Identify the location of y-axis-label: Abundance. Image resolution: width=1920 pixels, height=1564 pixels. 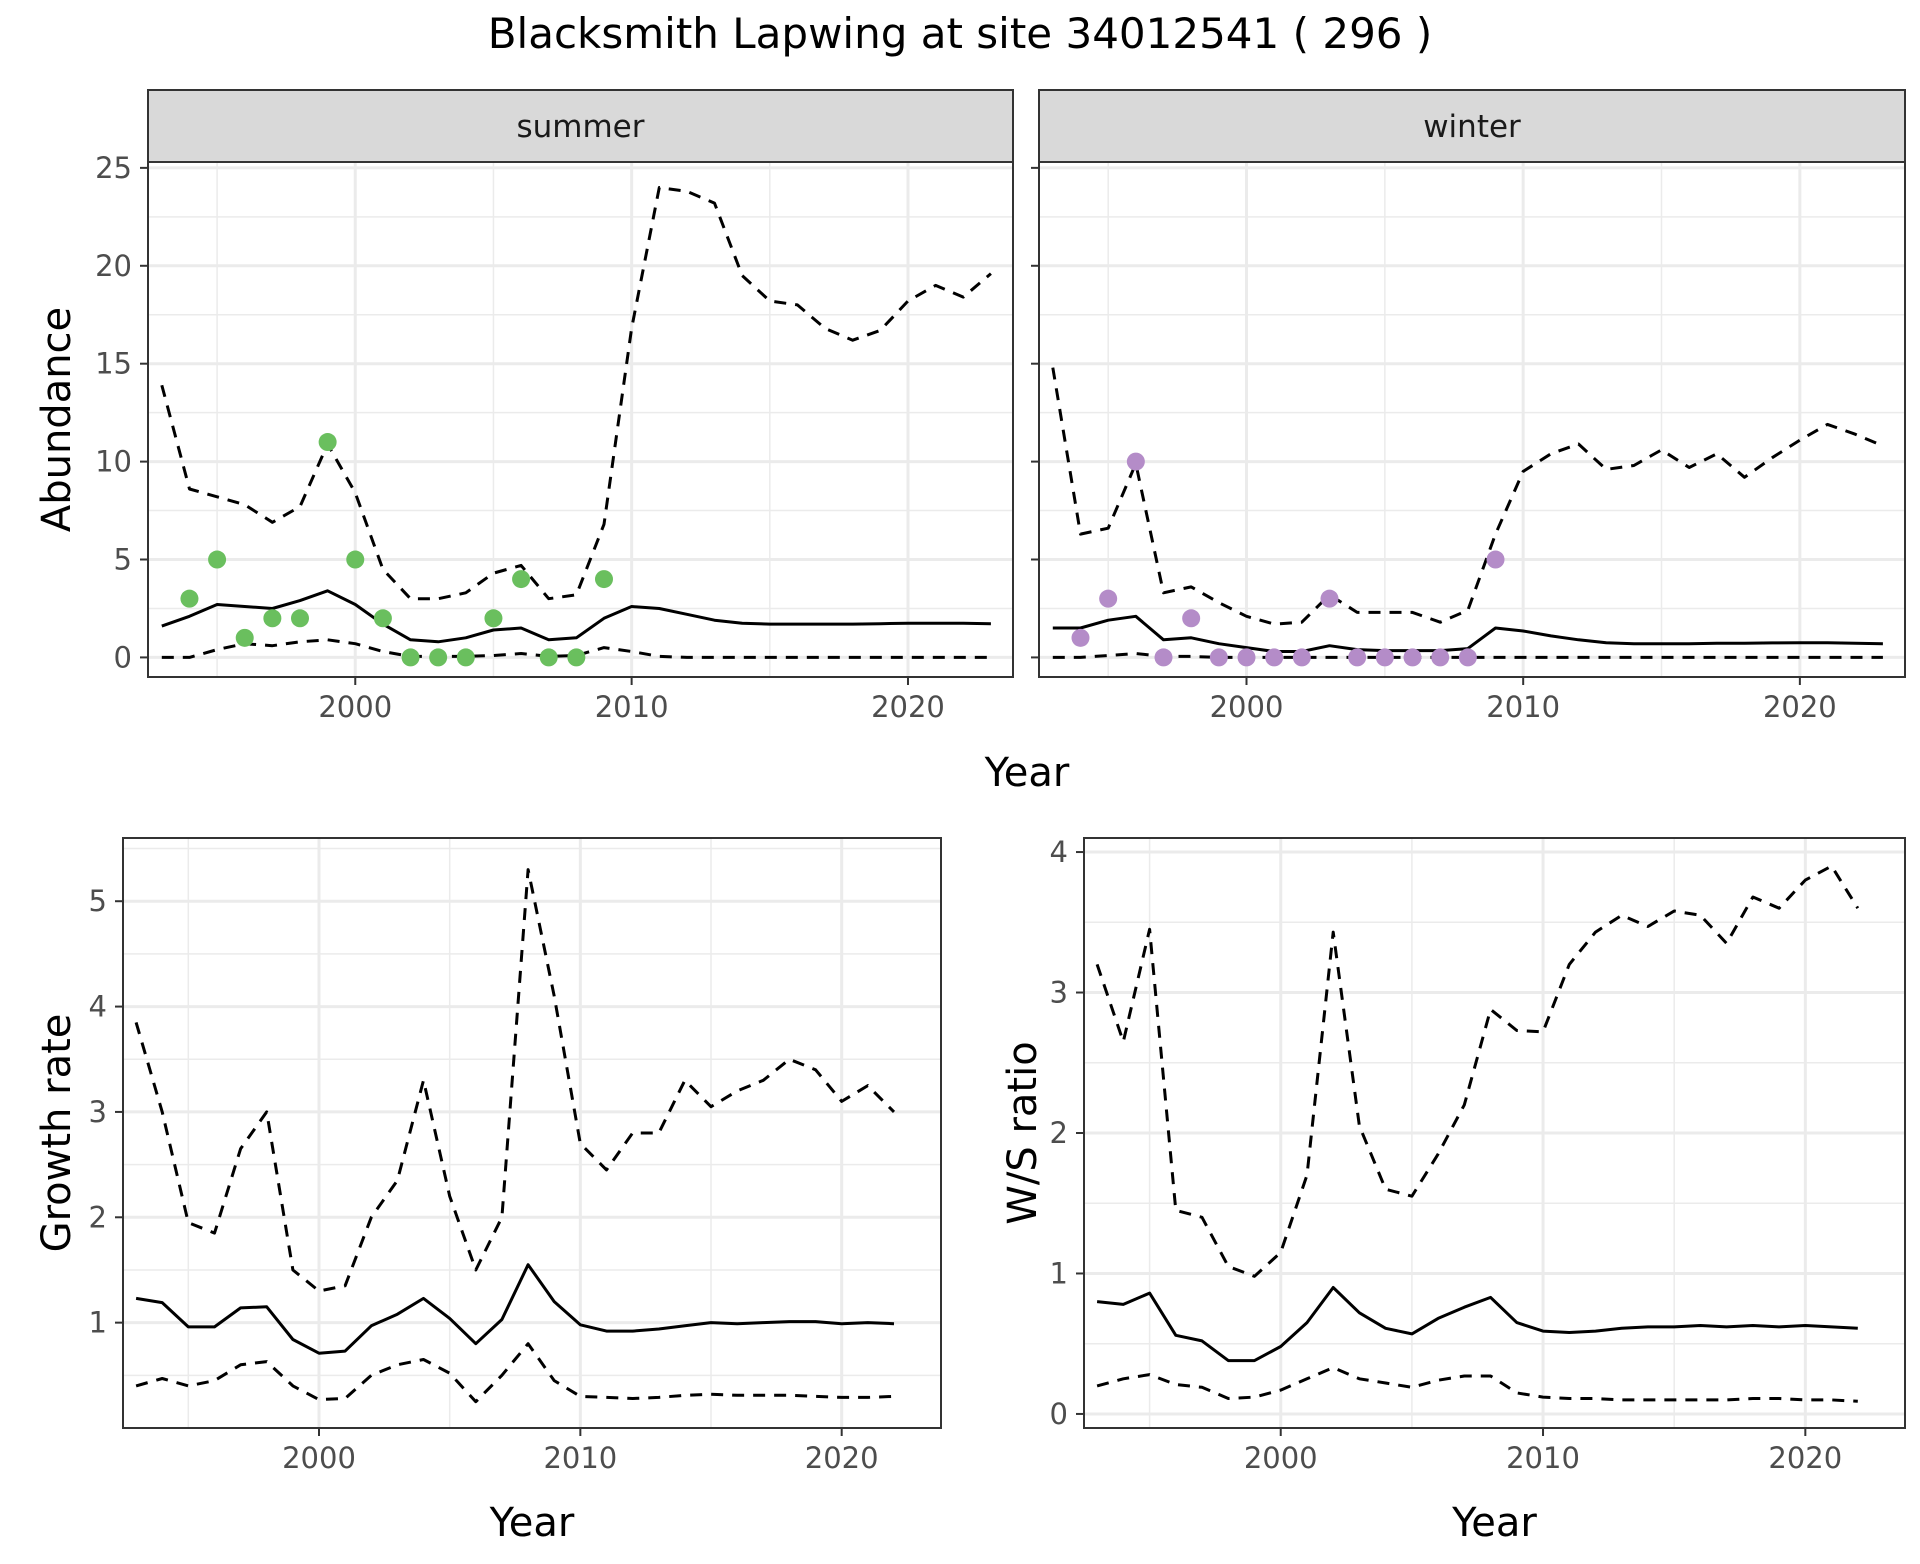
(57, 419).